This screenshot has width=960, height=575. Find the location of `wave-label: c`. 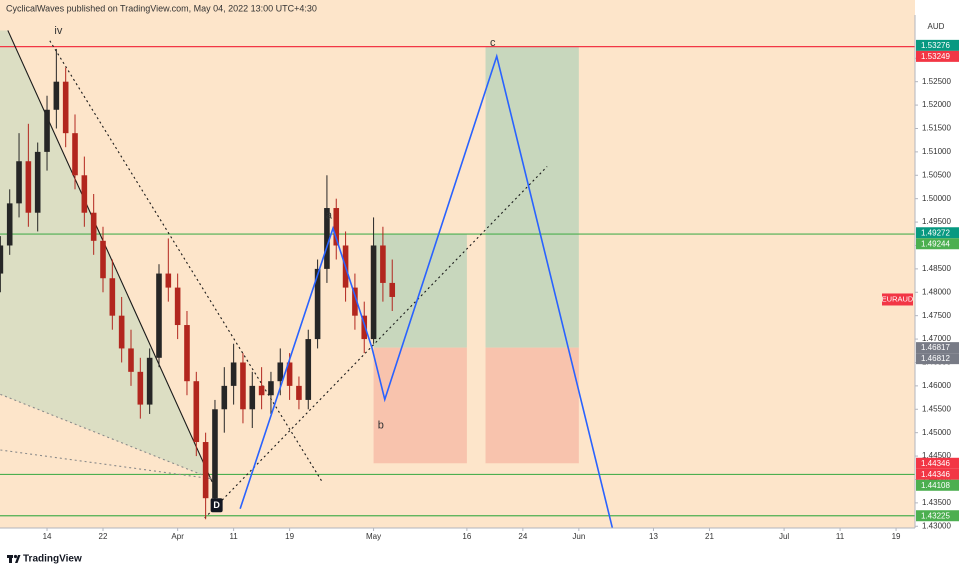

wave-label: c is located at coordinates (493, 43).